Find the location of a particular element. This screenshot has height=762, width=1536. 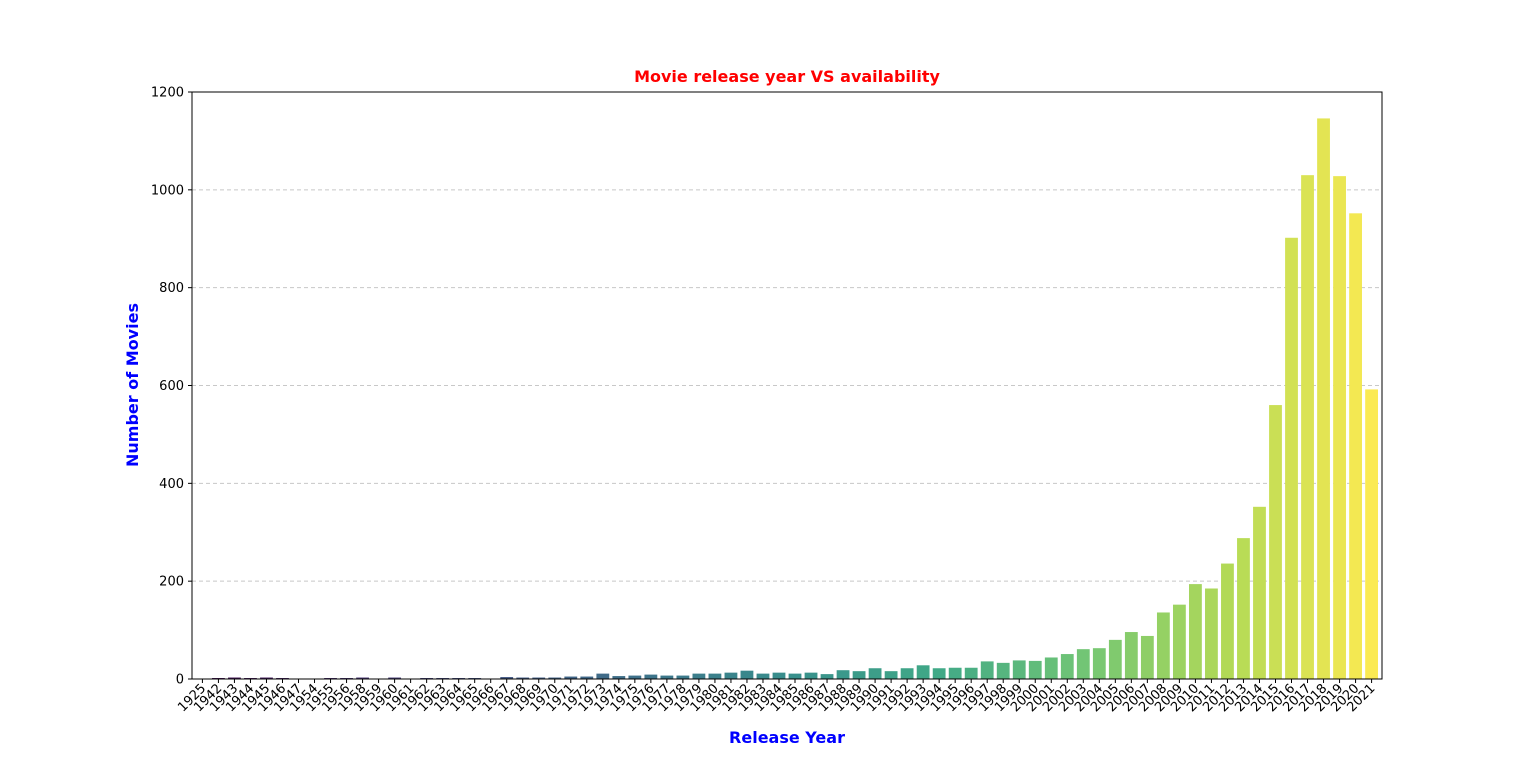

bar-1992 is located at coordinates (907, 673).